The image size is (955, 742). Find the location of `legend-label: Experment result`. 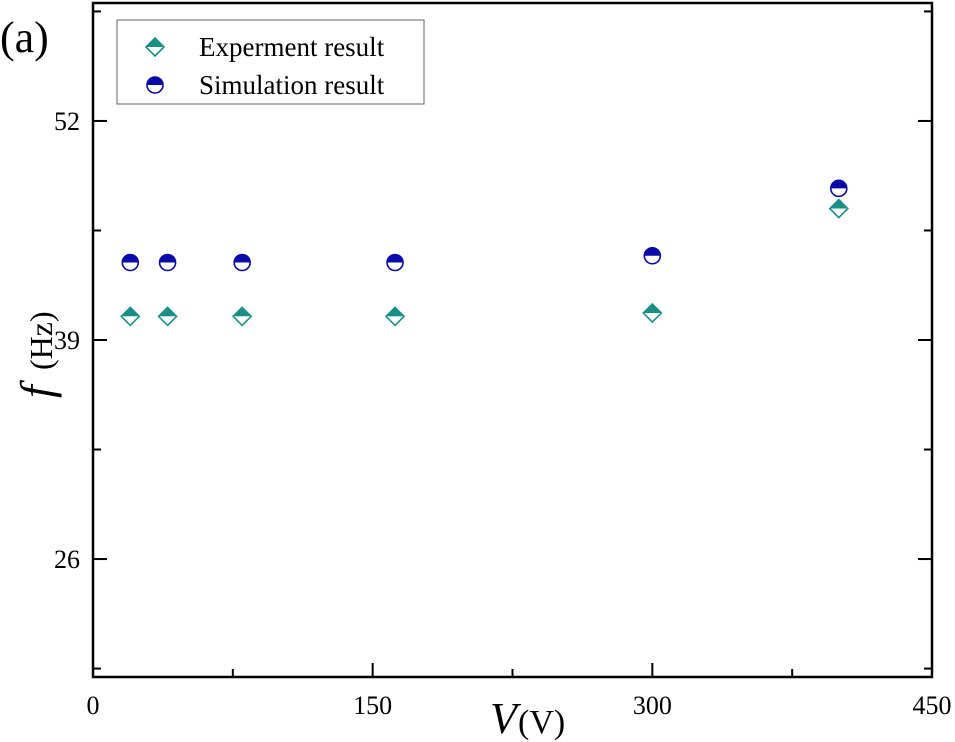

legend-label: Experment result is located at coordinates (292, 47).